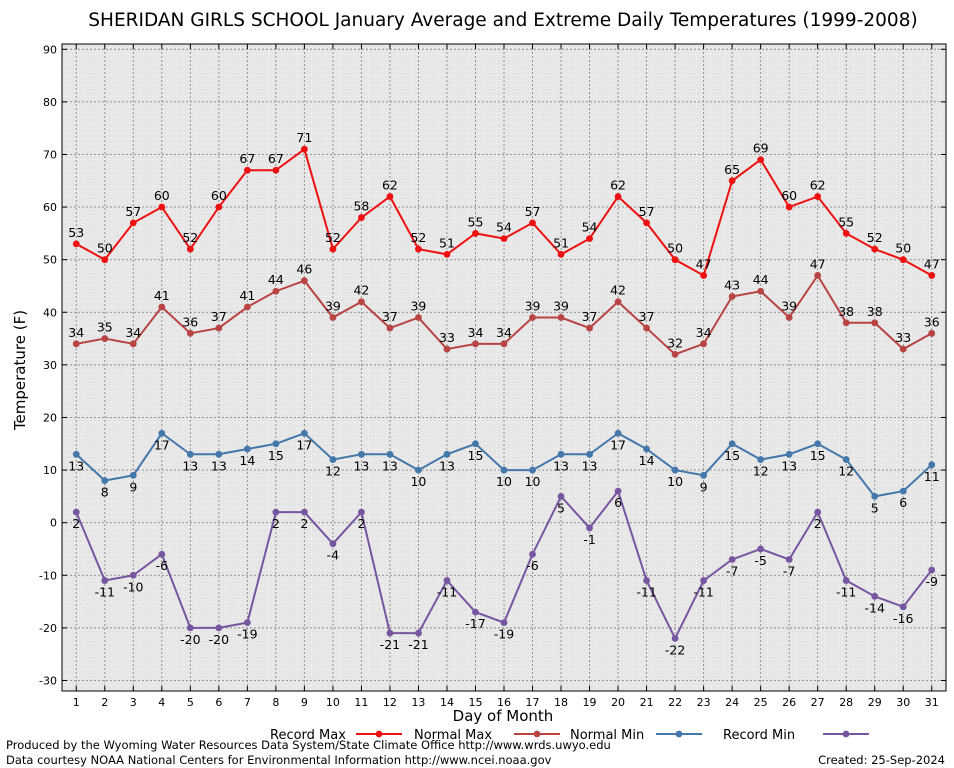 This screenshot has height=768, width=954. I want to click on data-label: 42, so click(618, 290).